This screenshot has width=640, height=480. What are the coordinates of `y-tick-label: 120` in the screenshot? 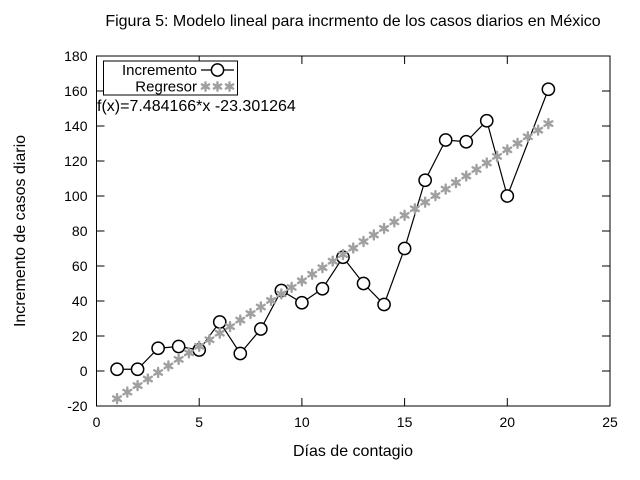 It's located at (76, 161).